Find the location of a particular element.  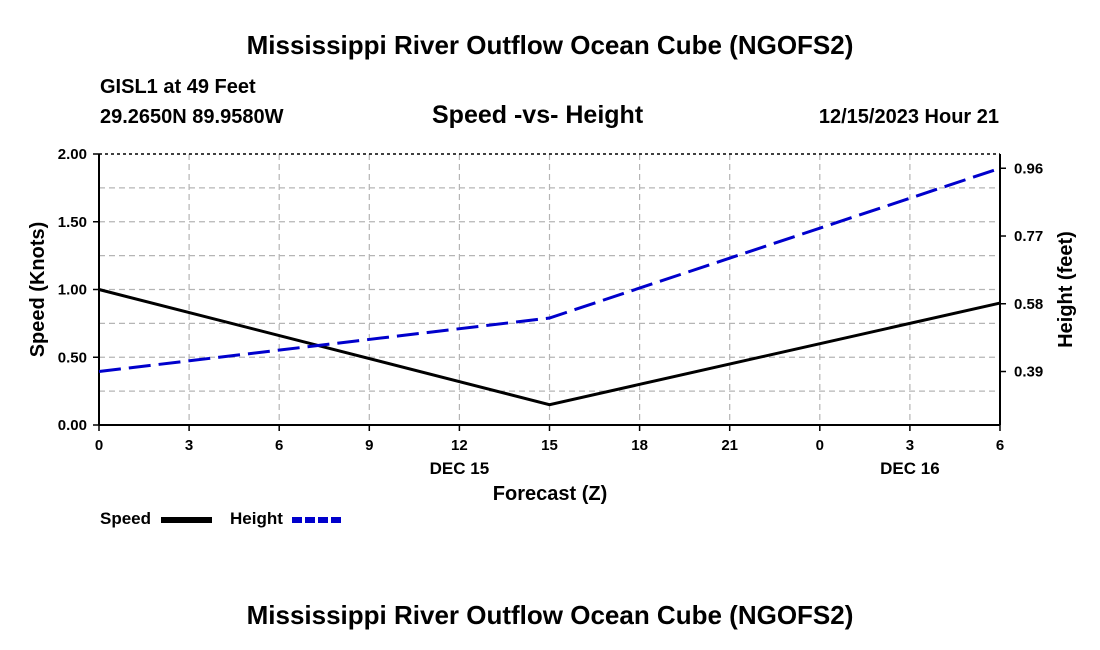

x-date-label: DEC 15 is located at coordinates (460, 468).